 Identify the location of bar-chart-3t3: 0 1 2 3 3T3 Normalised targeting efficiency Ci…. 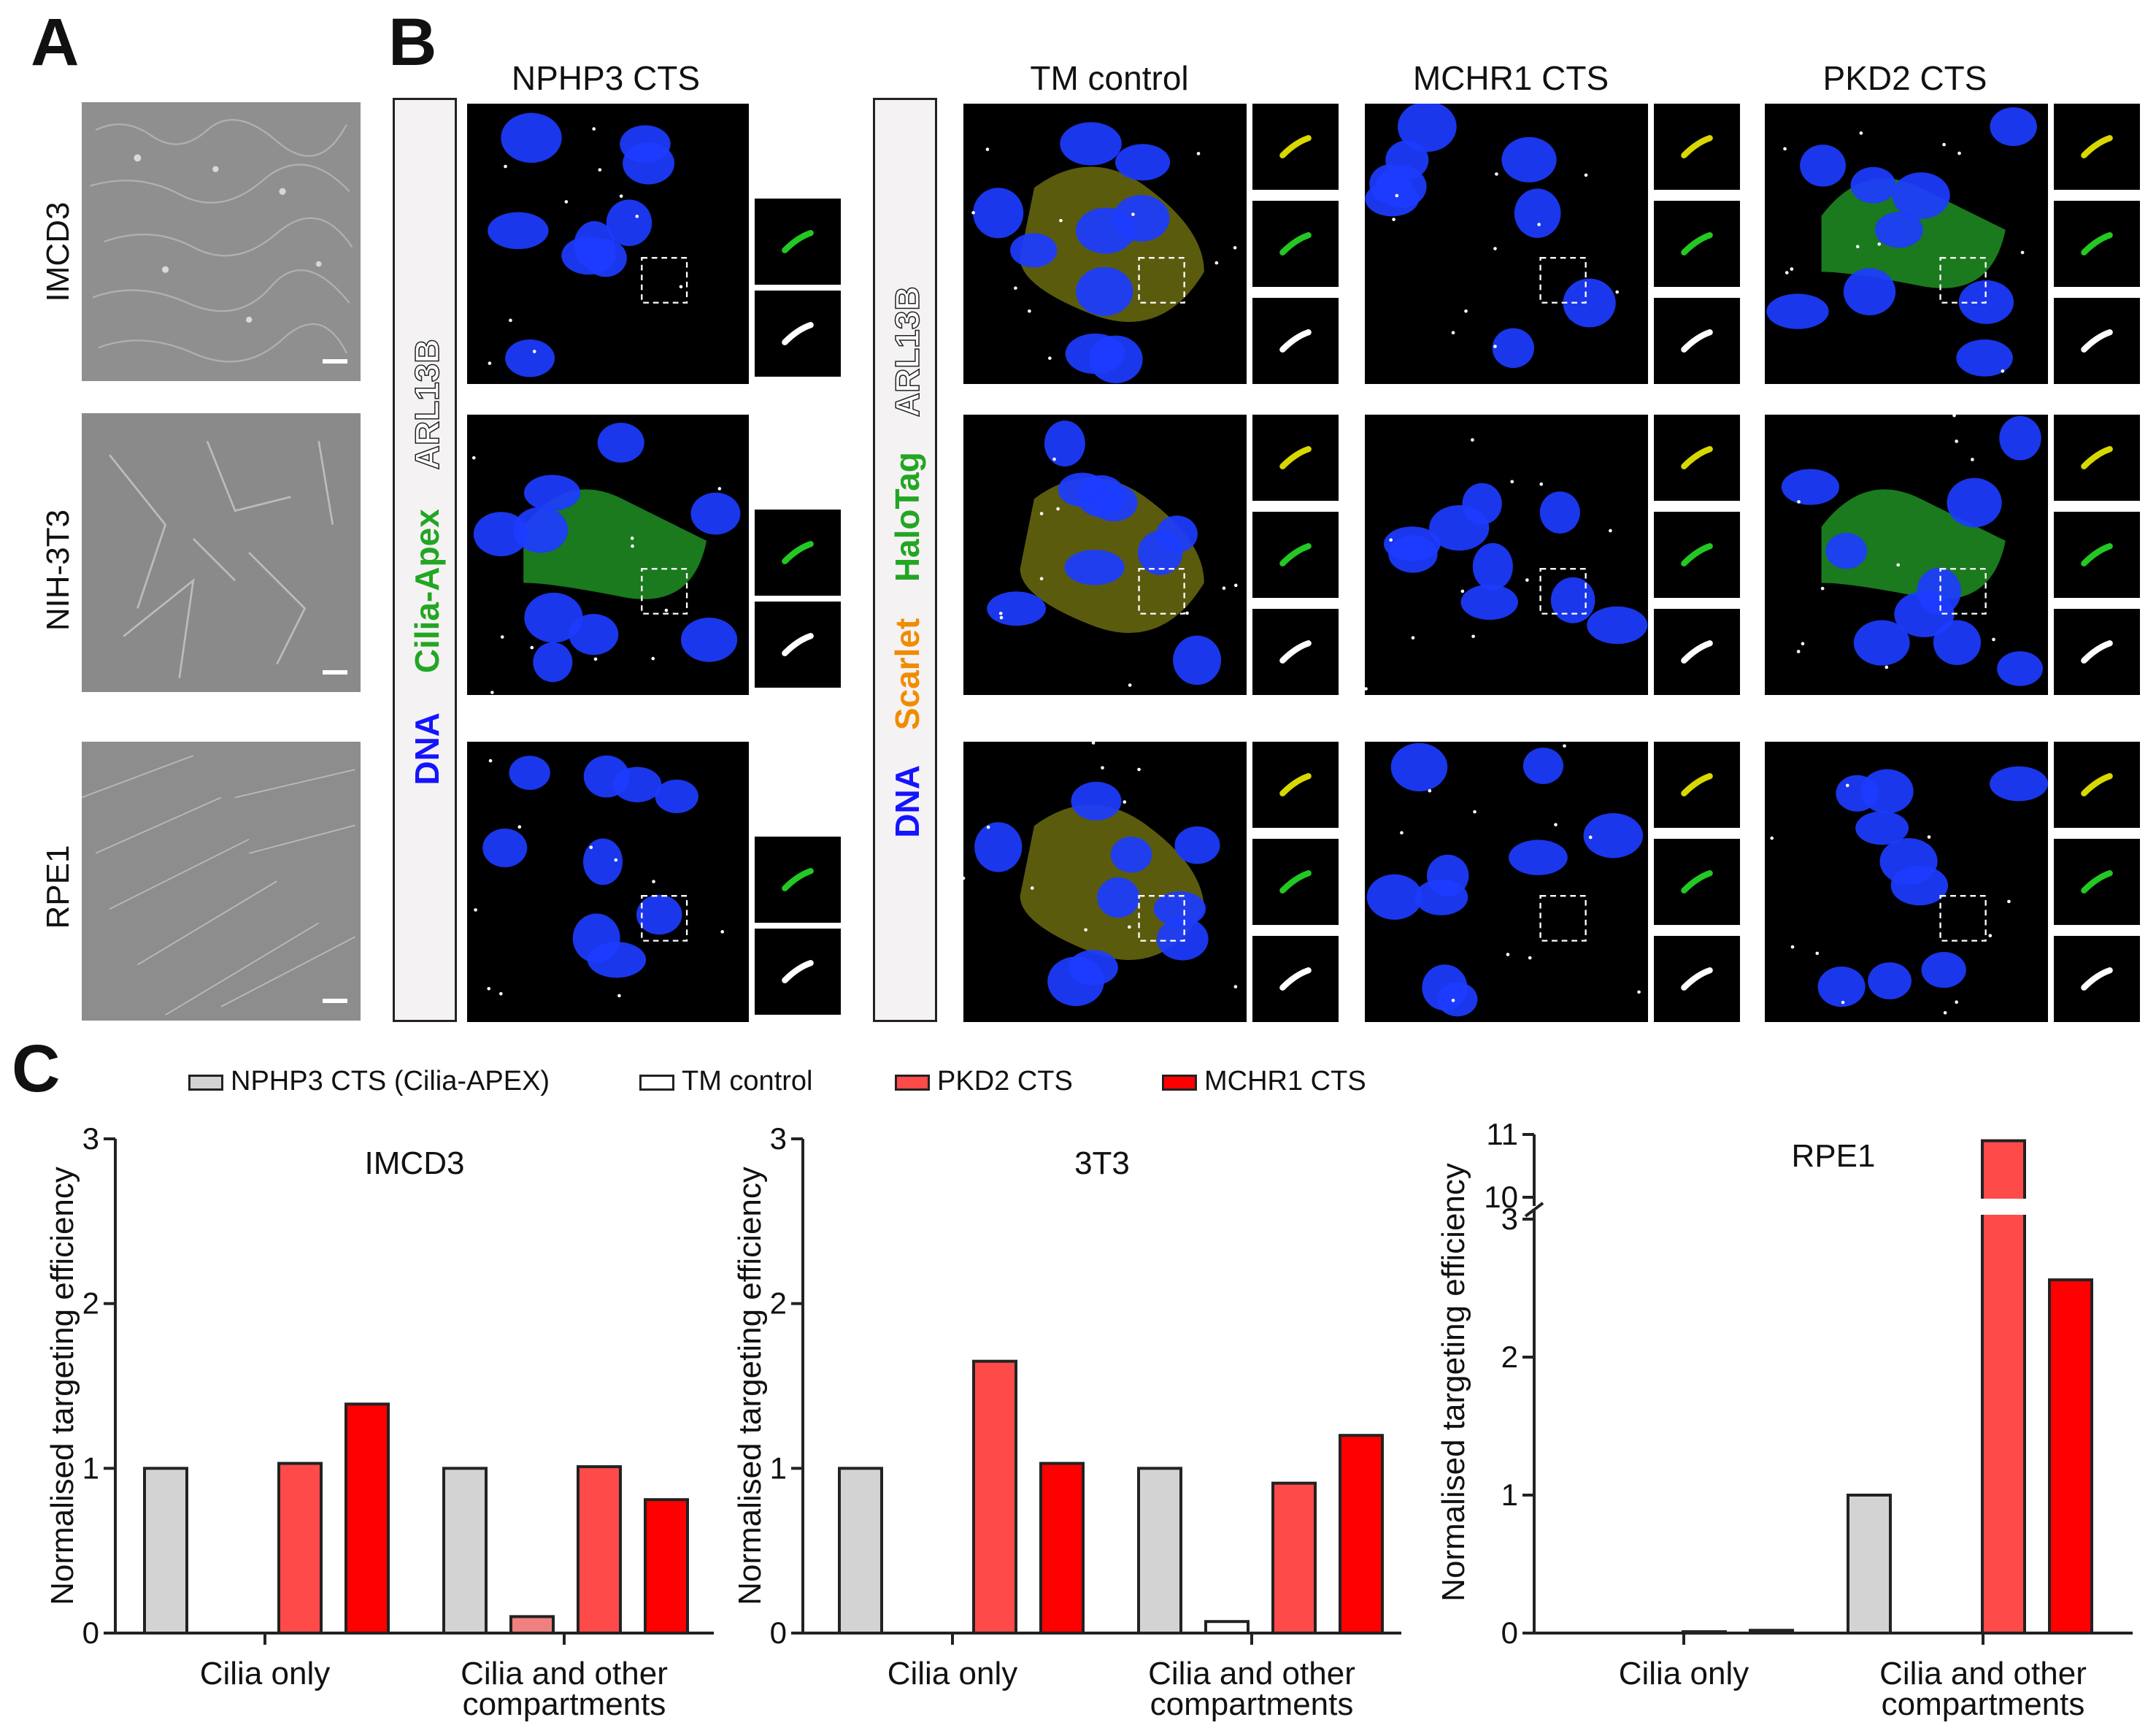
(1066, 1421).